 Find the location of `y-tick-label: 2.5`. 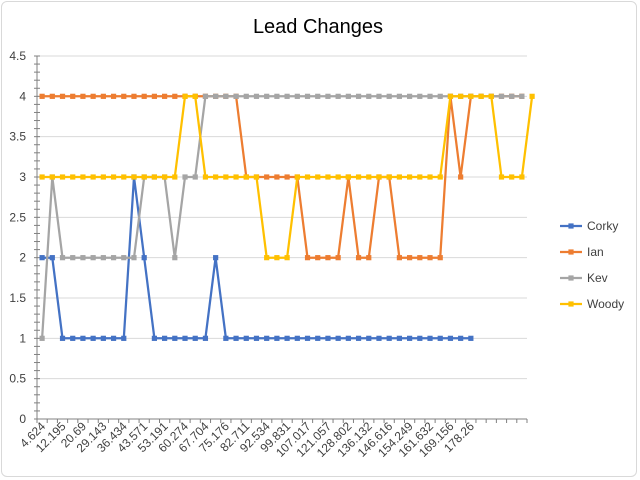

y-tick-label: 2.5 is located at coordinates (17, 217).